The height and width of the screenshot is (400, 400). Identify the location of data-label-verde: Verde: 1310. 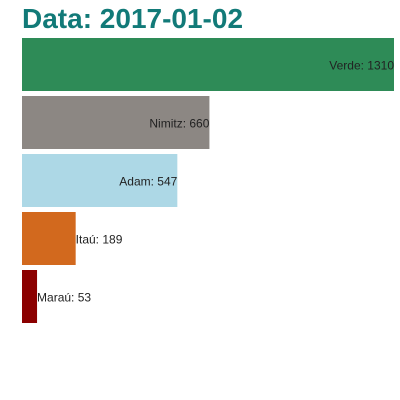
(361, 66).